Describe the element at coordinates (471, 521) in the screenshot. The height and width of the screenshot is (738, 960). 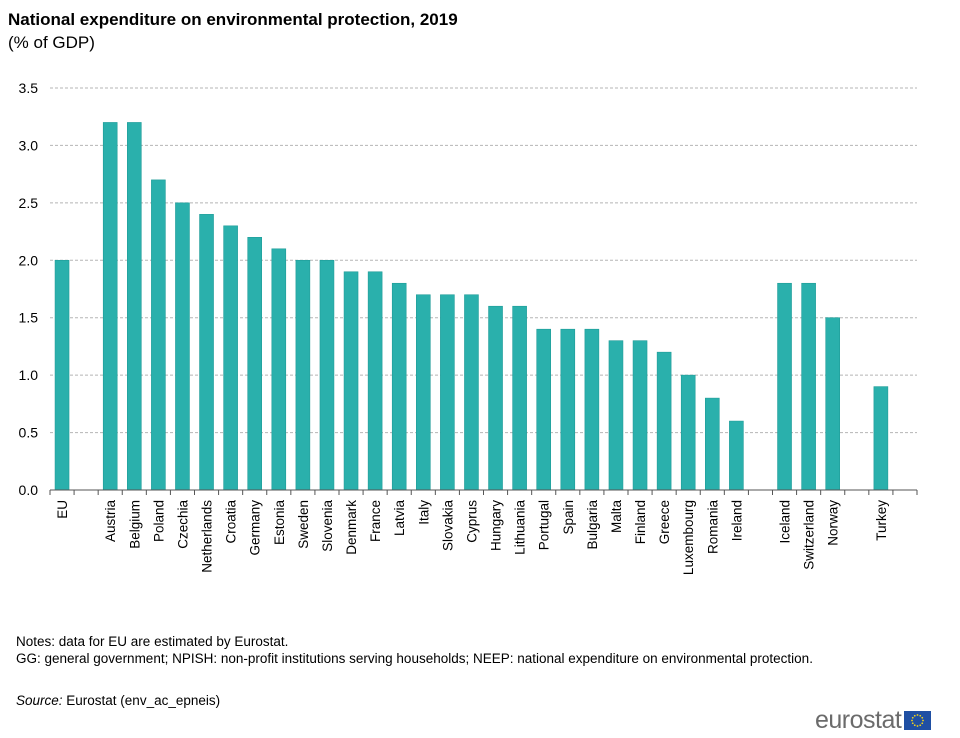
I see `x-tick-label: Cyprus` at that location.